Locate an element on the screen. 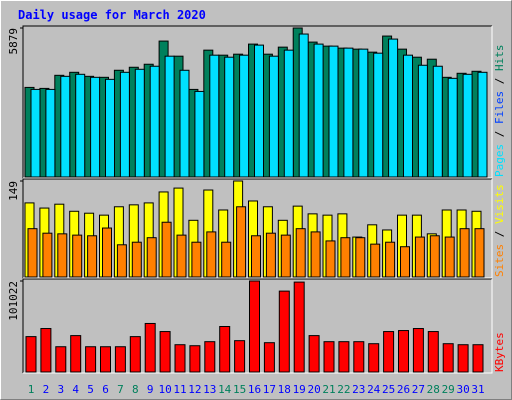 The image size is (512, 400). x-tick-label: 16 is located at coordinates (254, 389).